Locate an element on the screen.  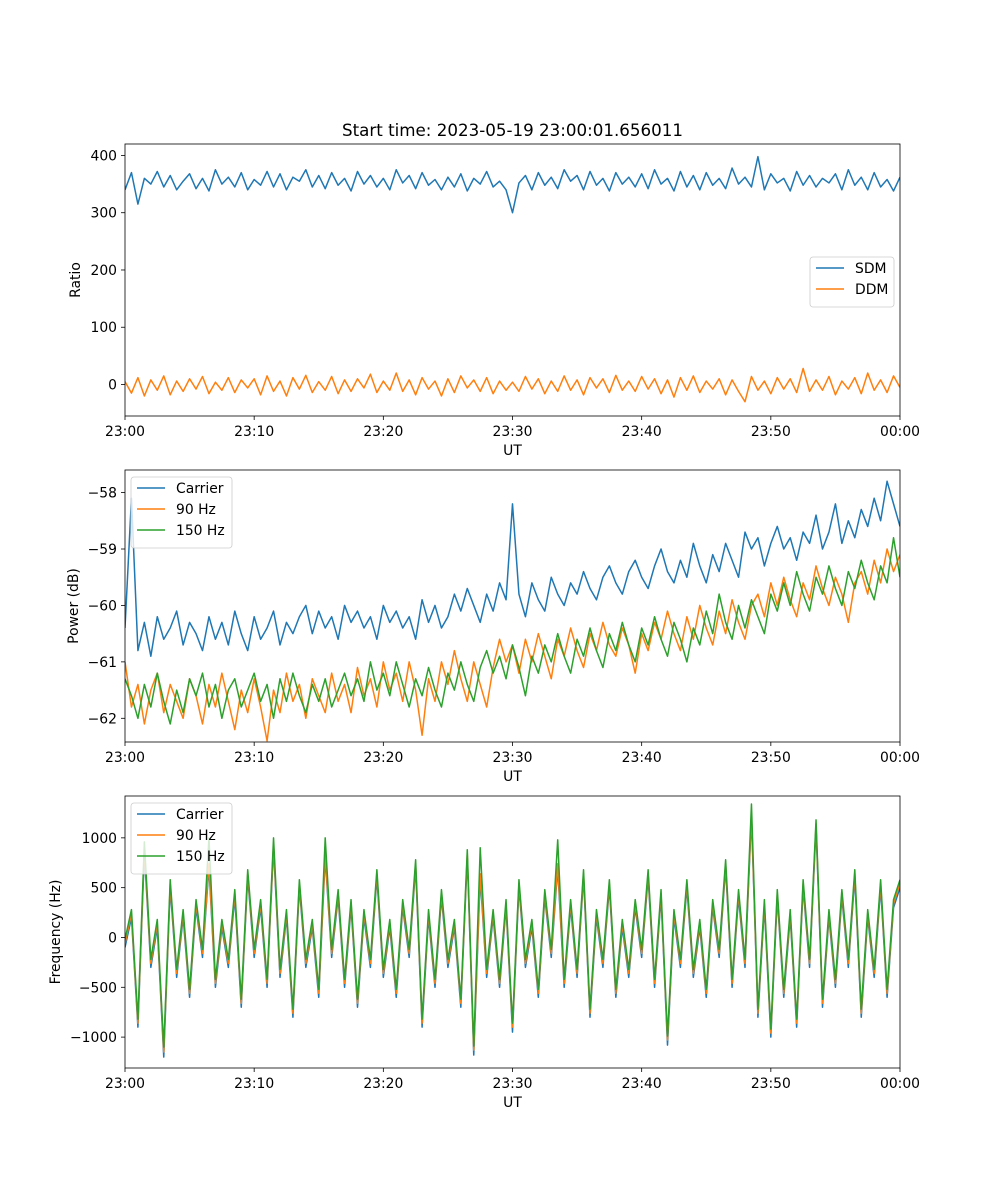
y-tick-label: −60 is located at coordinates (102, 606).